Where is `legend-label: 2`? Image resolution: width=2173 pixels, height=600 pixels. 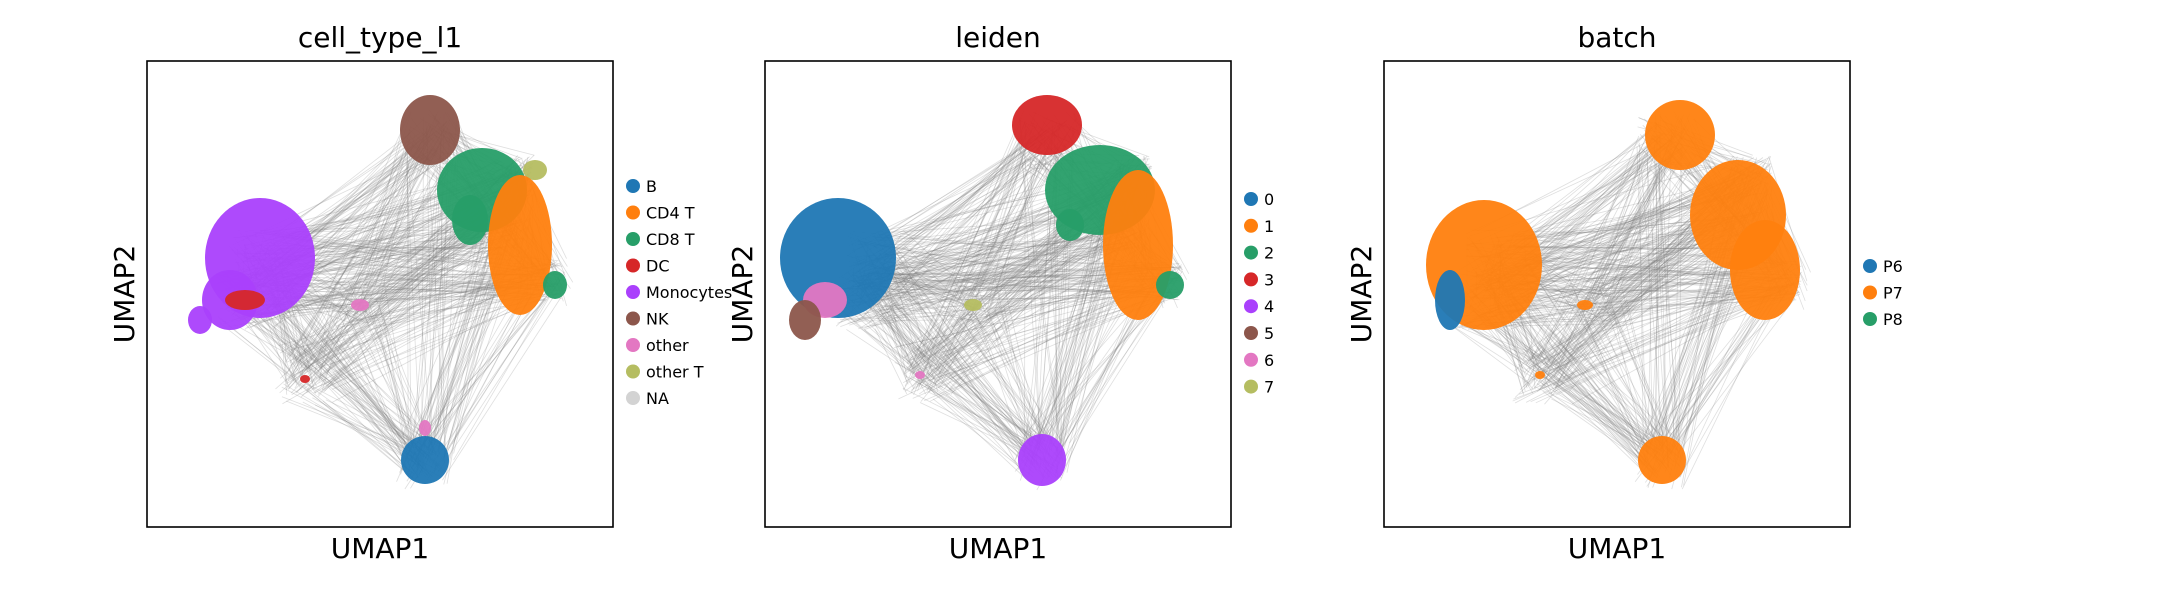 legend-label: 2 is located at coordinates (1269, 253).